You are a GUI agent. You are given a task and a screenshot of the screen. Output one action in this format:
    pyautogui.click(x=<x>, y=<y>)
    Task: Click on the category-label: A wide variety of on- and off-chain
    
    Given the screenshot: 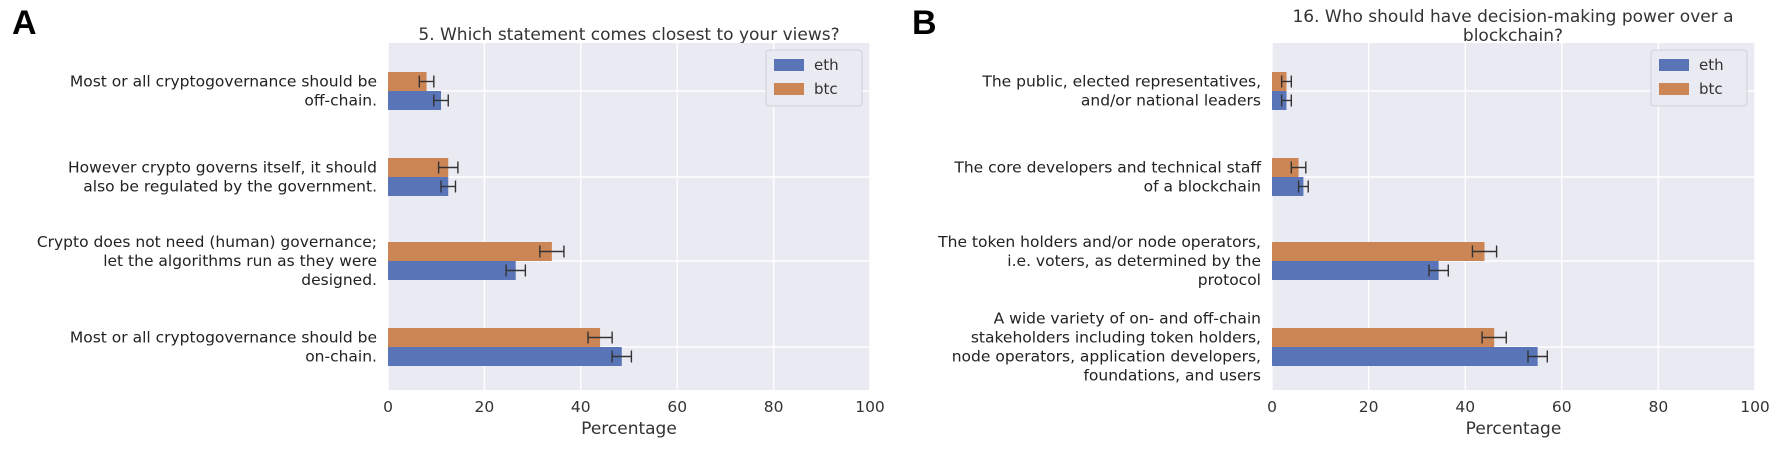 What is the action you would take?
    pyautogui.click(x=1127, y=319)
    